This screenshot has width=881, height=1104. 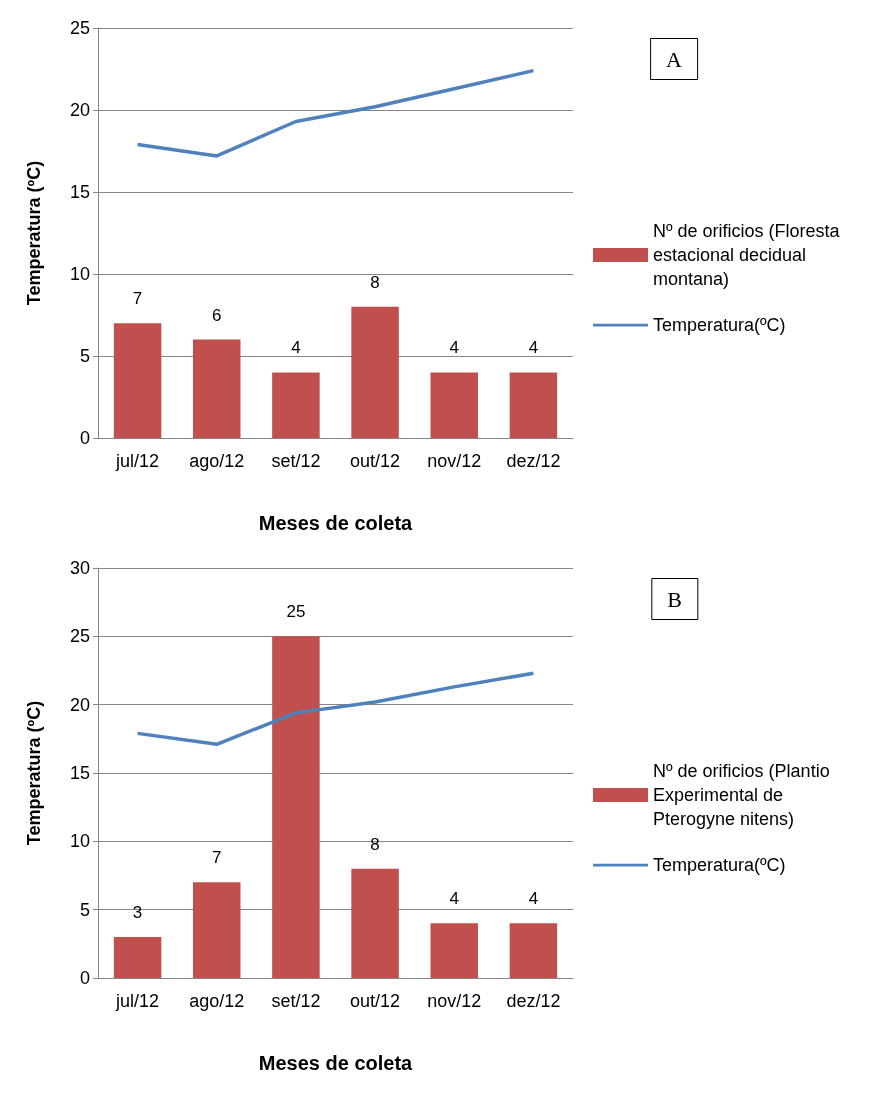 I want to click on y-tick-label: 30, so click(x=79, y=568).